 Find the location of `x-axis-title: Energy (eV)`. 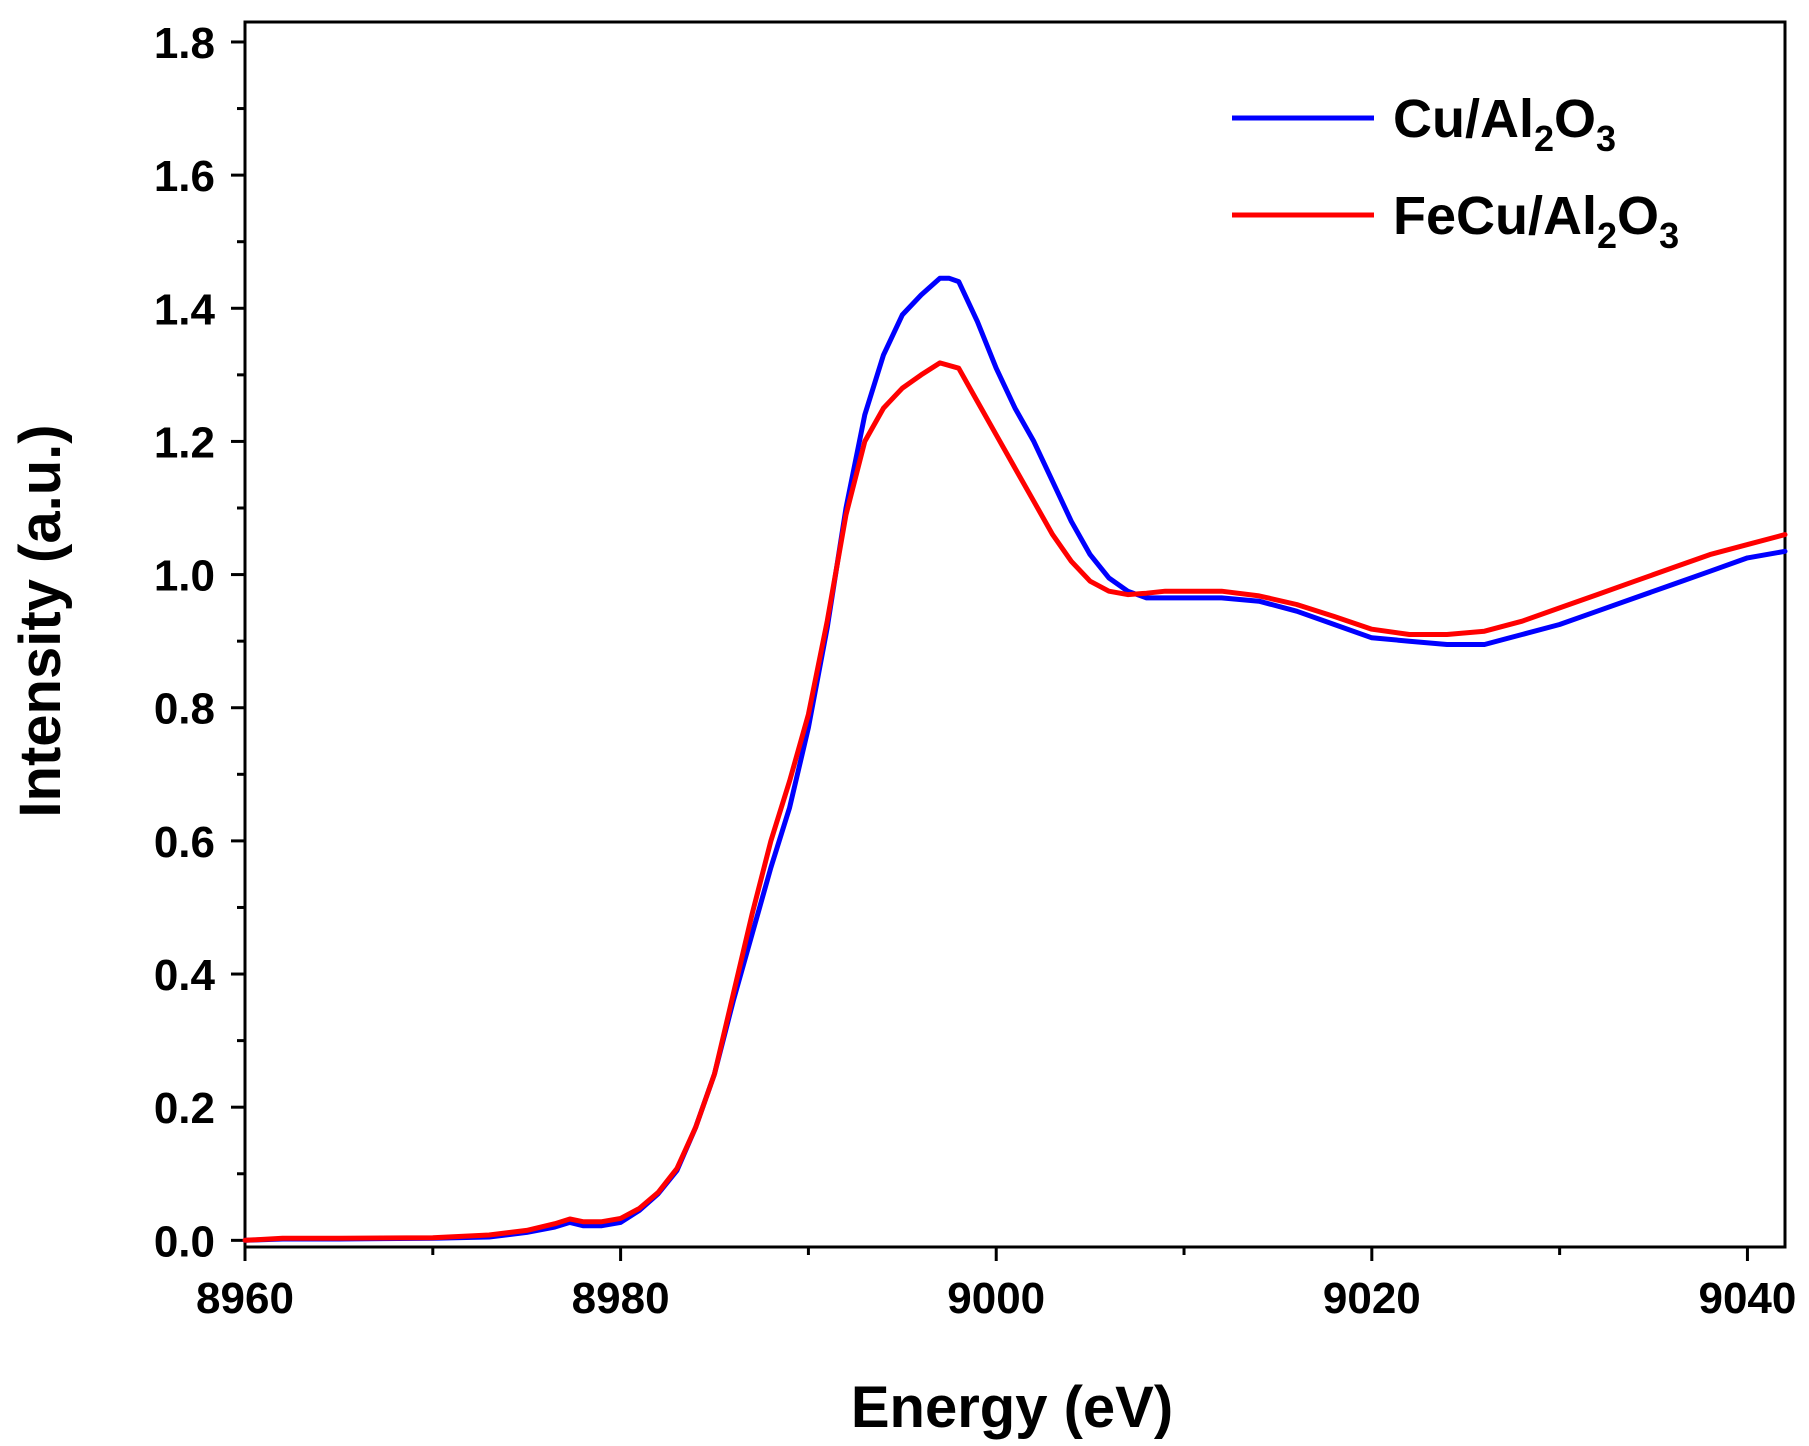

x-axis-title: Energy (eV) is located at coordinates (1012, 1407).